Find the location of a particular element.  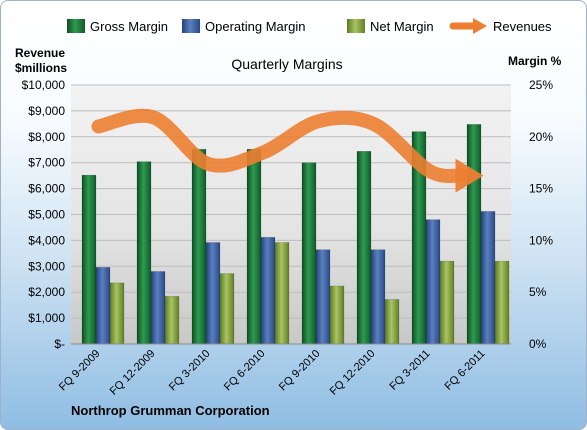

legend-item-operating-margin: Operating Margin is located at coordinates (243, 26).